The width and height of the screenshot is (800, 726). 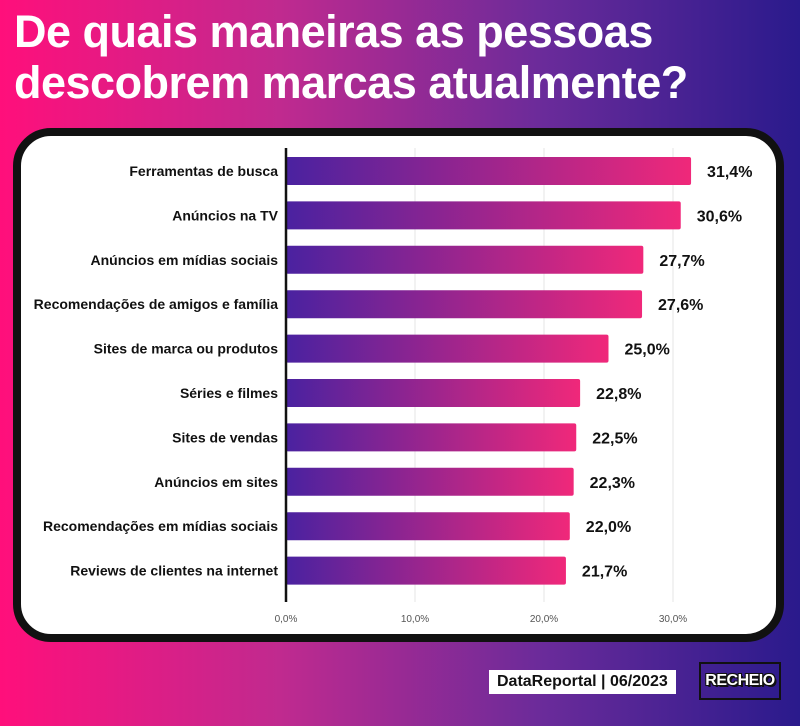 What do you see at coordinates (229, 393) in the screenshot?
I see `category-label: Séries e filmes` at bounding box center [229, 393].